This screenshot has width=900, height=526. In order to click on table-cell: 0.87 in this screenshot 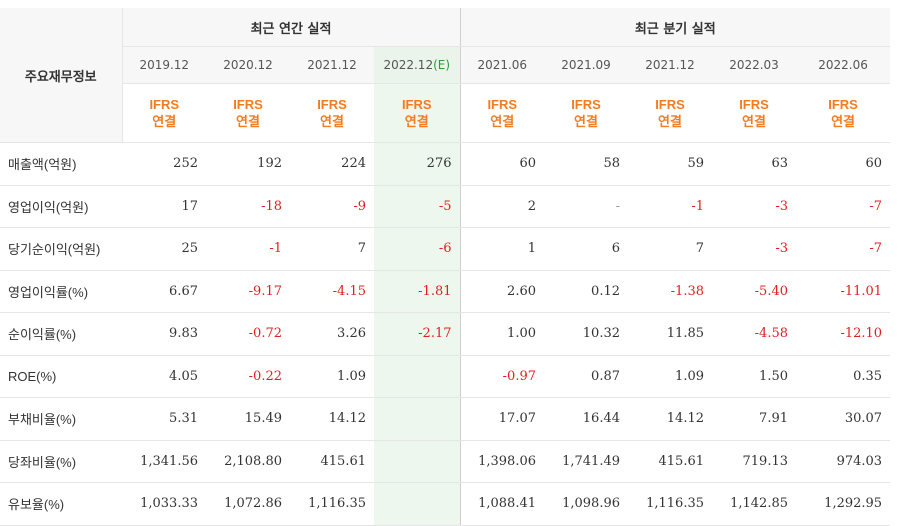, I will do `click(586, 376)`.